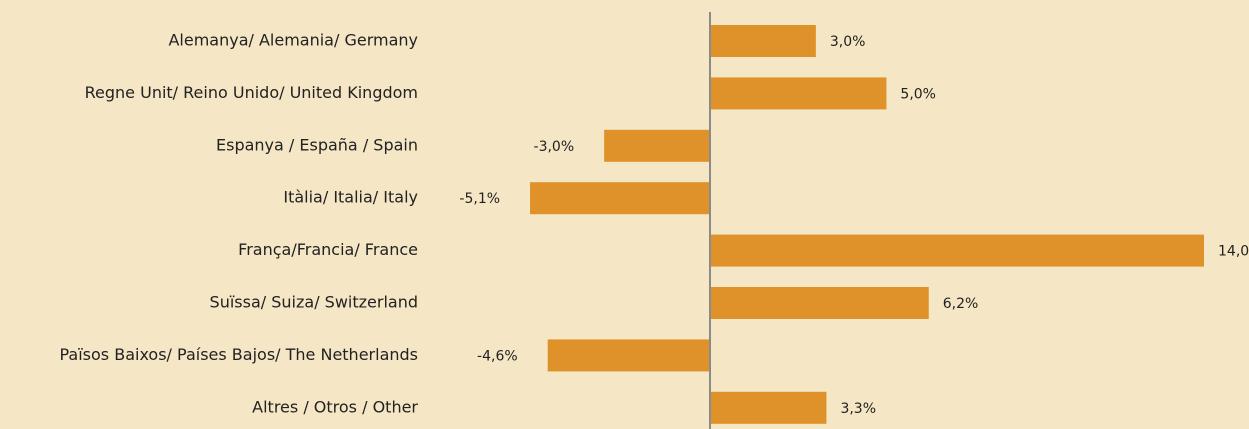 The width and height of the screenshot is (1249, 429). What do you see at coordinates (858, 409) in the screenshot?
I see `value-label: 3,3%` at bounding box center [858, 409].